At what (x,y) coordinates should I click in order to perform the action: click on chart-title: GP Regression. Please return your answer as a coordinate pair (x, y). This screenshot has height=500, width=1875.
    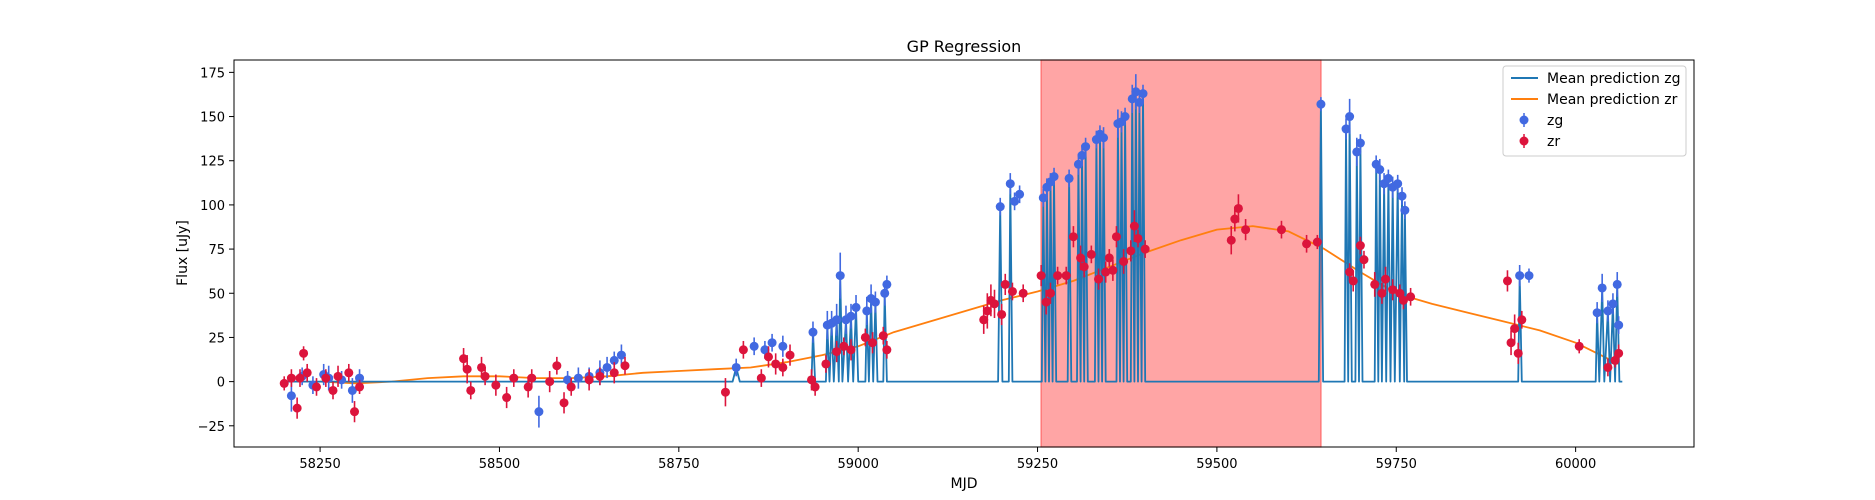
    Looking at the image, I should click on (964, 46).